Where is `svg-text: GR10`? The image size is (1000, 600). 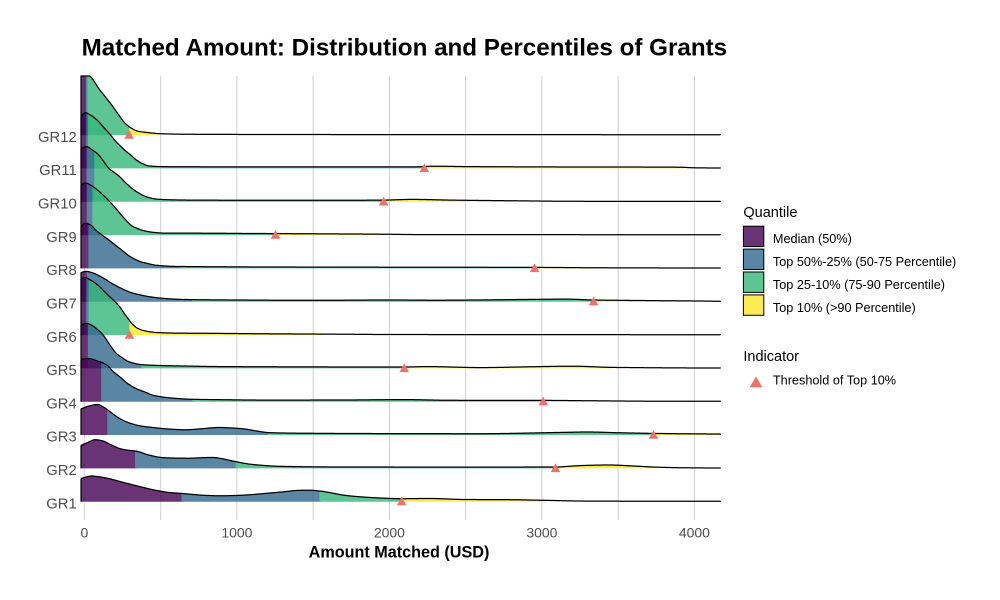
svg-text: GR10 is located at coordinates (57, 205).